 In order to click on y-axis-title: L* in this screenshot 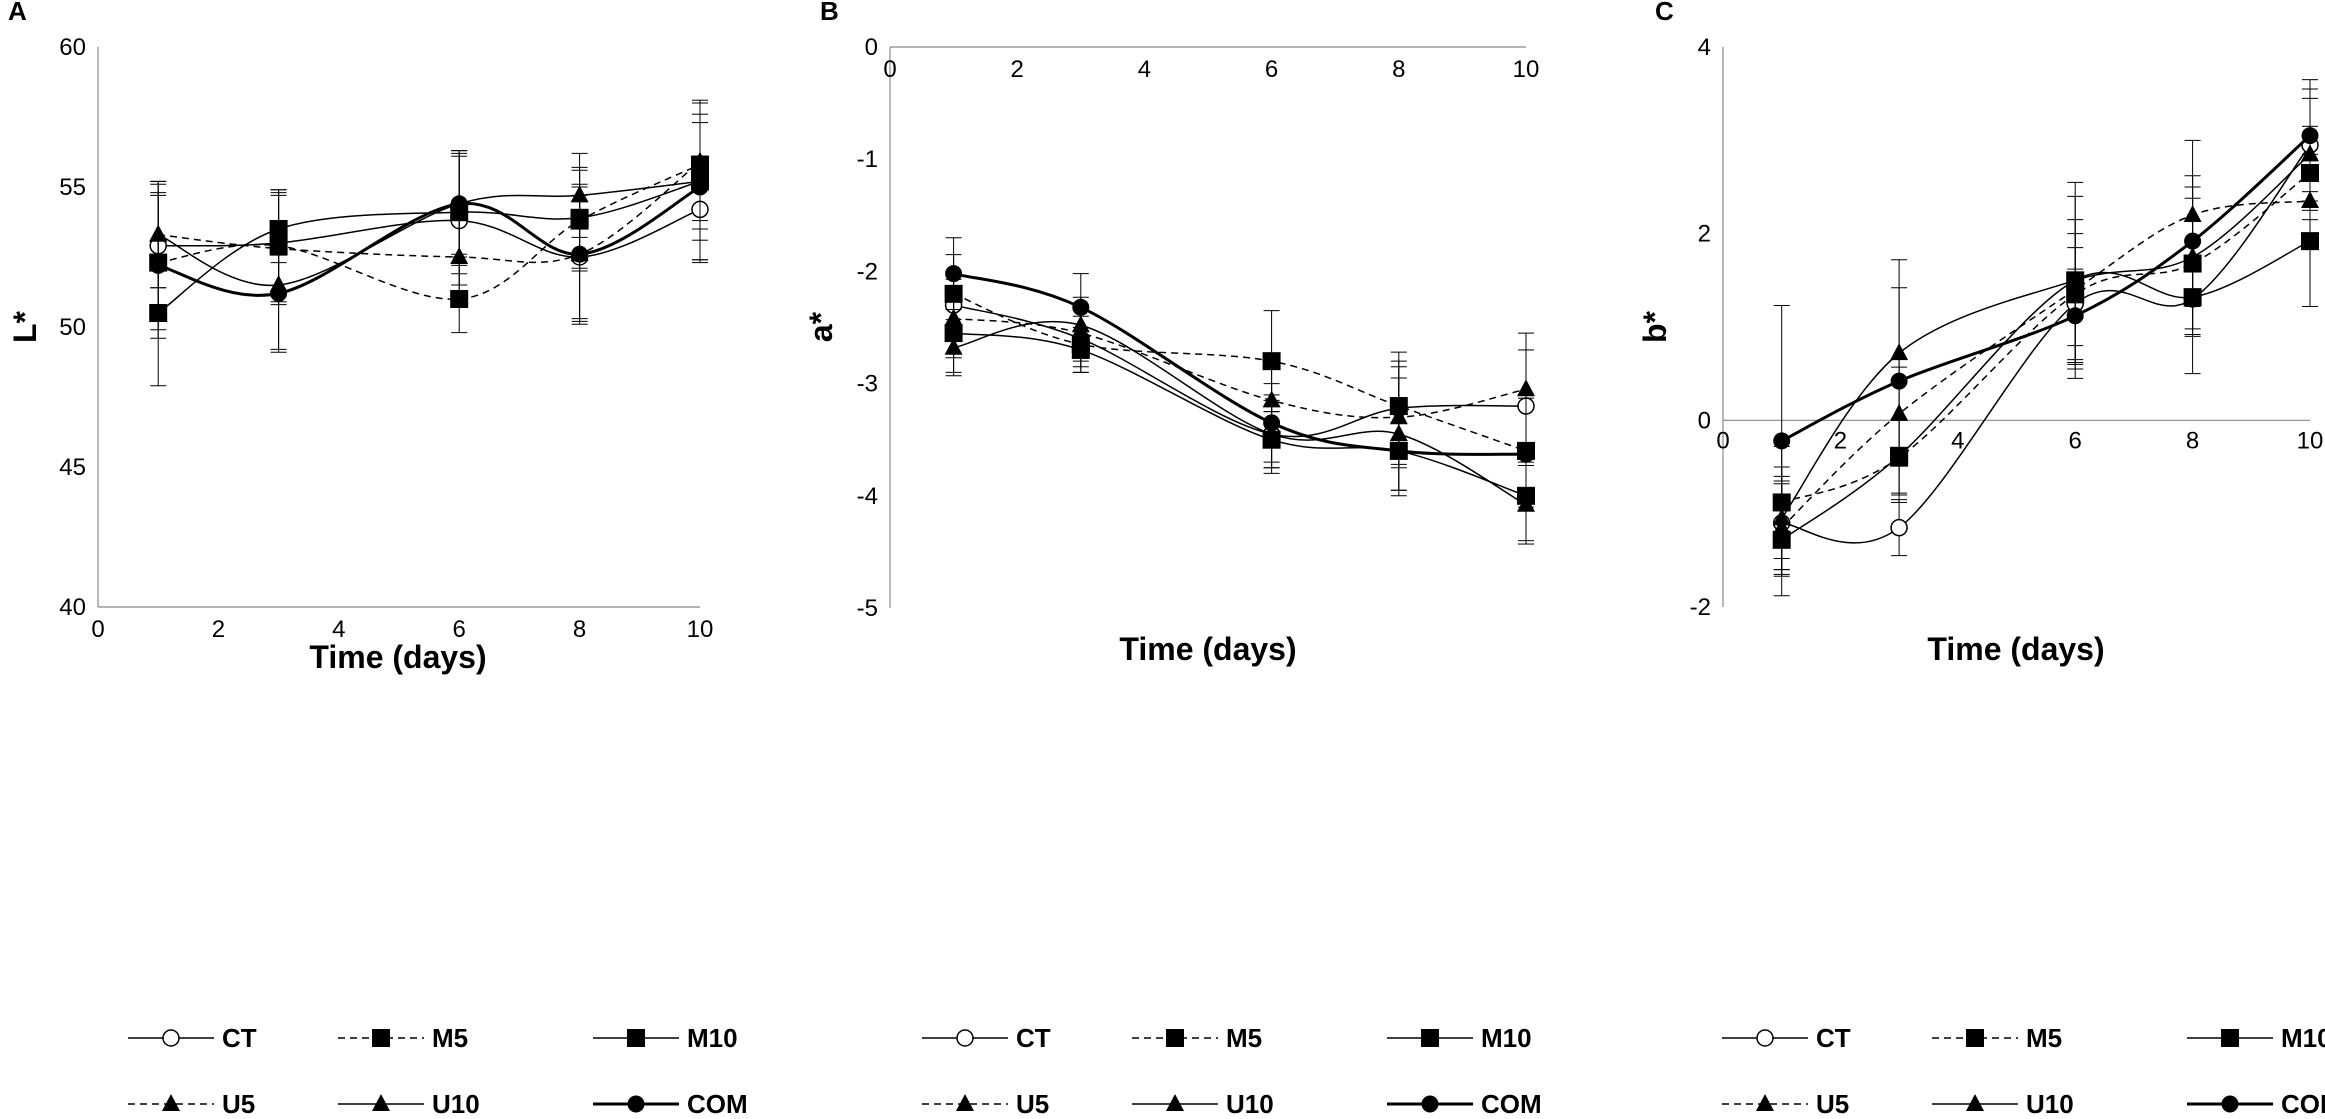, I will do `click(25, 326)`.